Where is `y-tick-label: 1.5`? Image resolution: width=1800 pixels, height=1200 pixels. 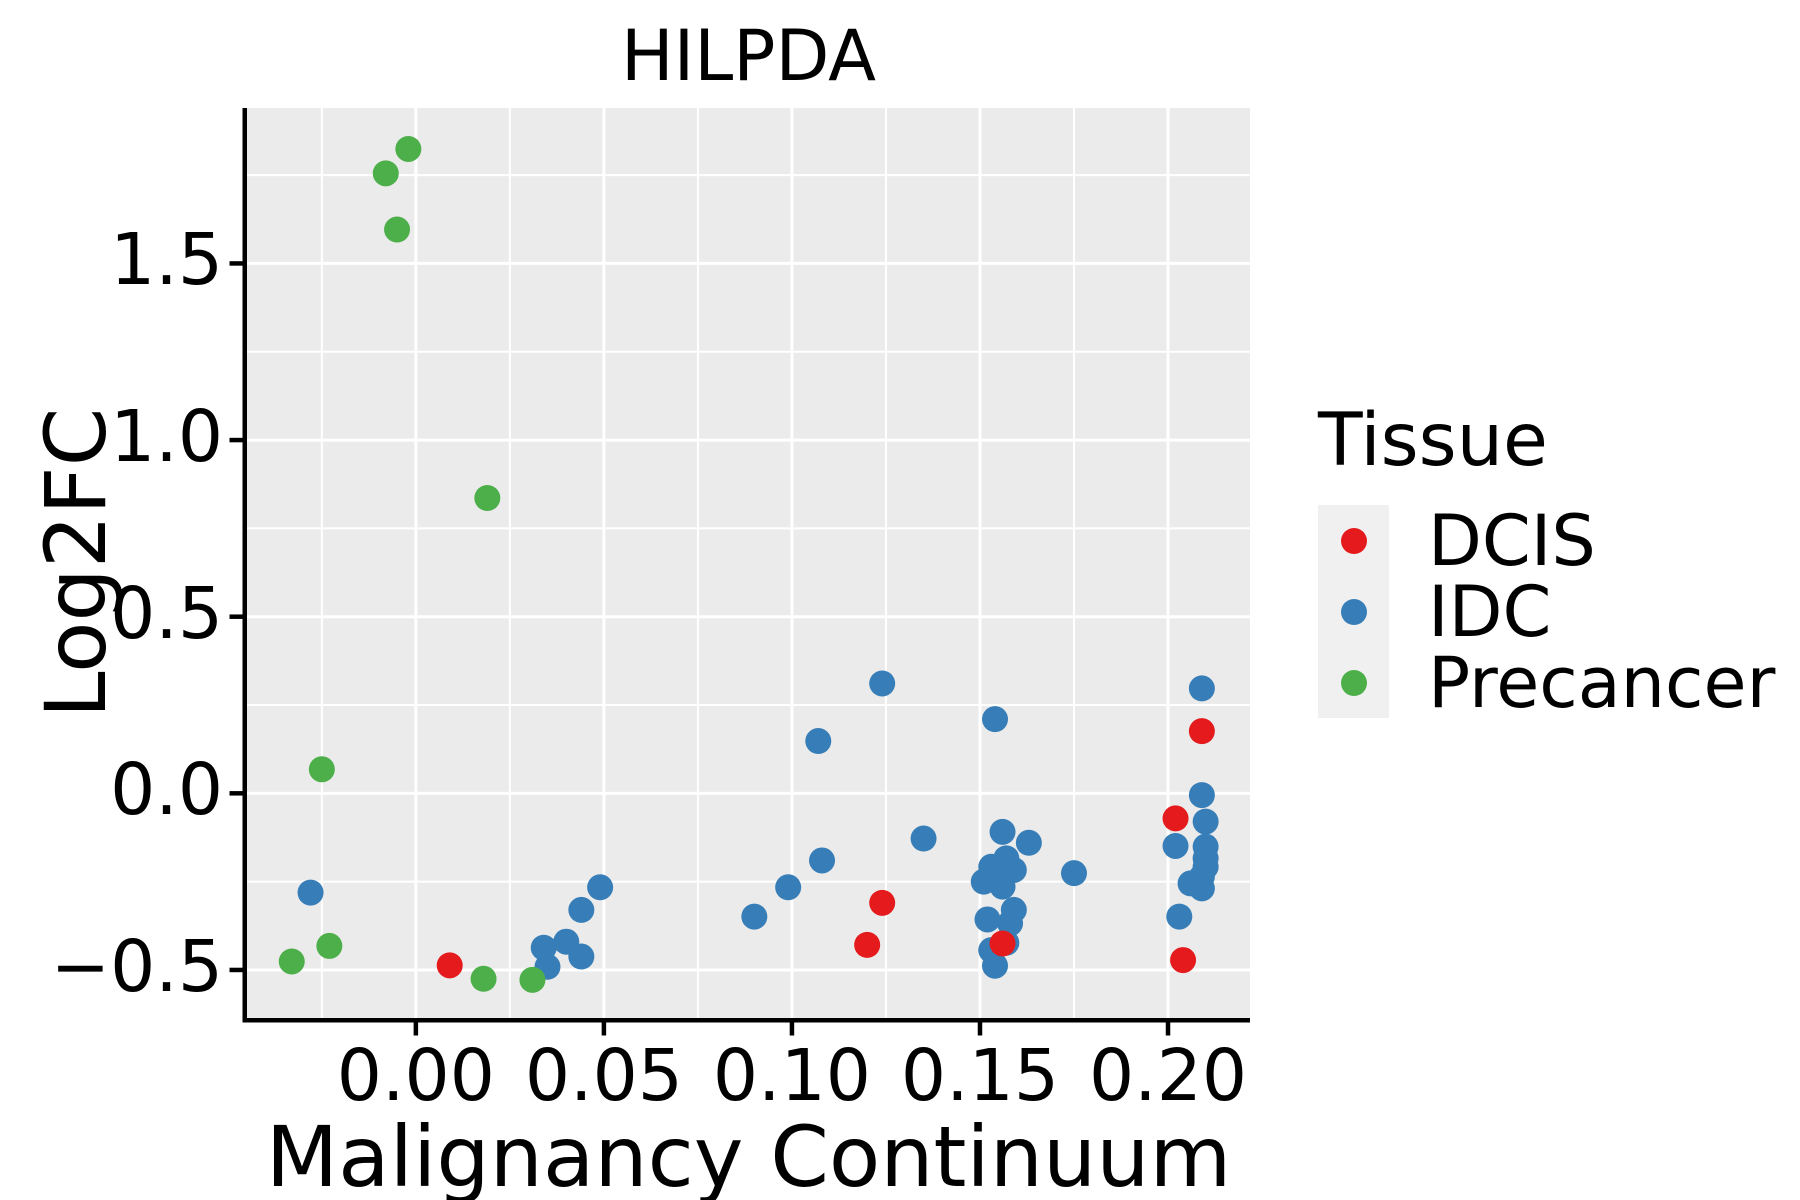 y-tick-label: 1.5 is located at coordinates (166, 260).